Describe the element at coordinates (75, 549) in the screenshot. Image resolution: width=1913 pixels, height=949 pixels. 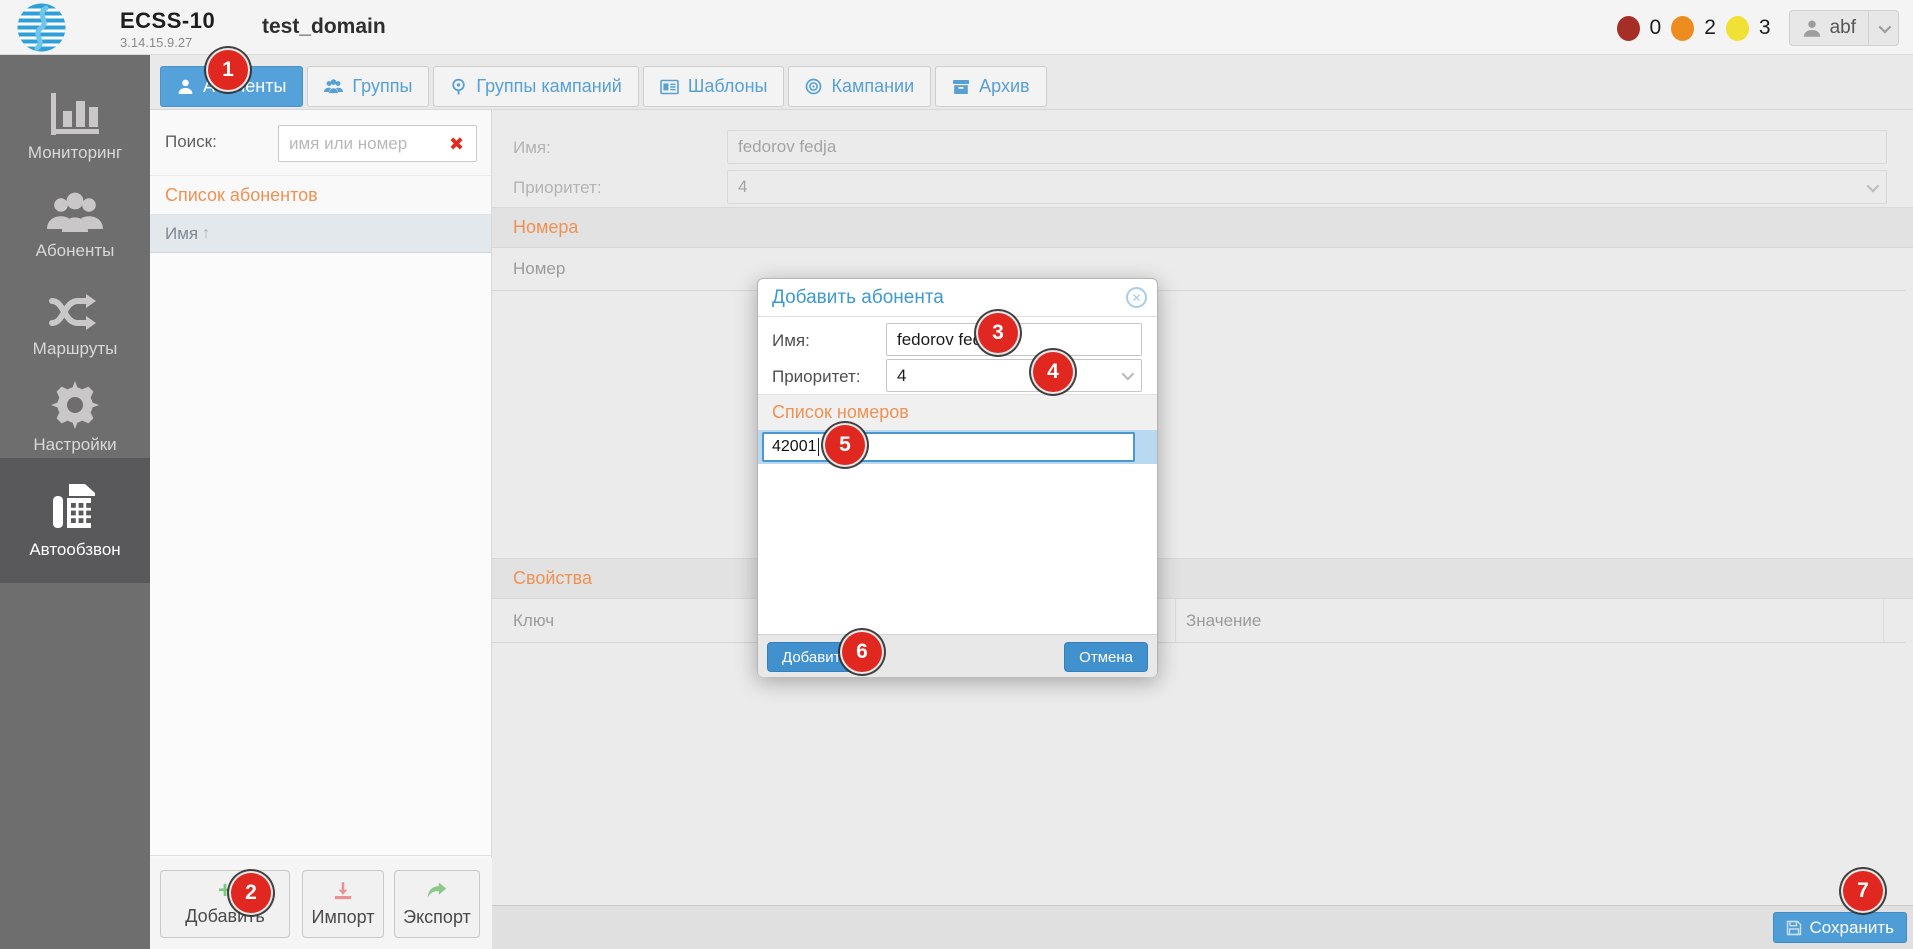
I see `sidebar-label: Автообзвон` at that location.